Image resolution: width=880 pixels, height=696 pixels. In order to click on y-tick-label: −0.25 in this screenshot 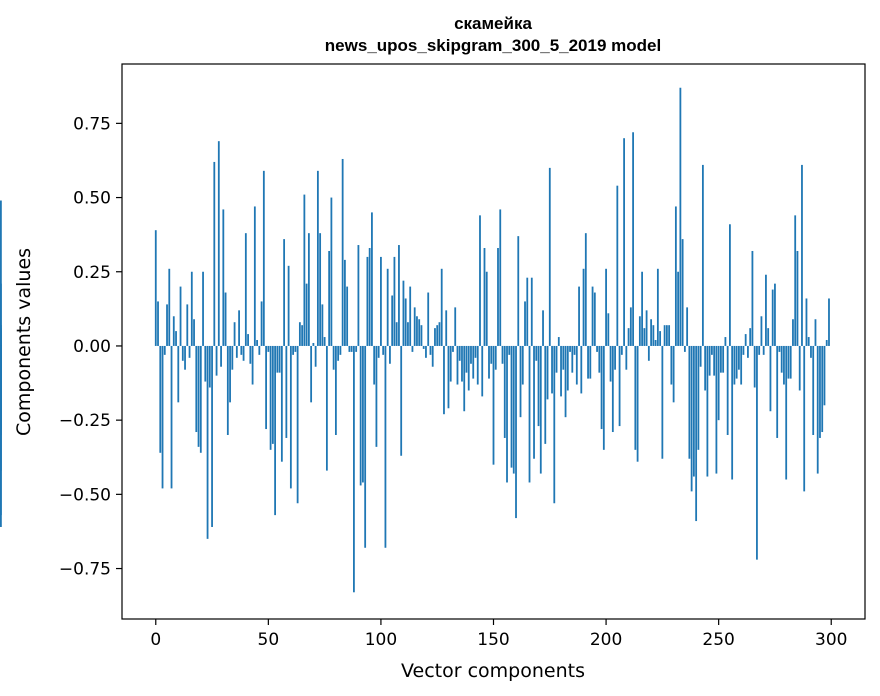, I will do `click(85, 421)`.